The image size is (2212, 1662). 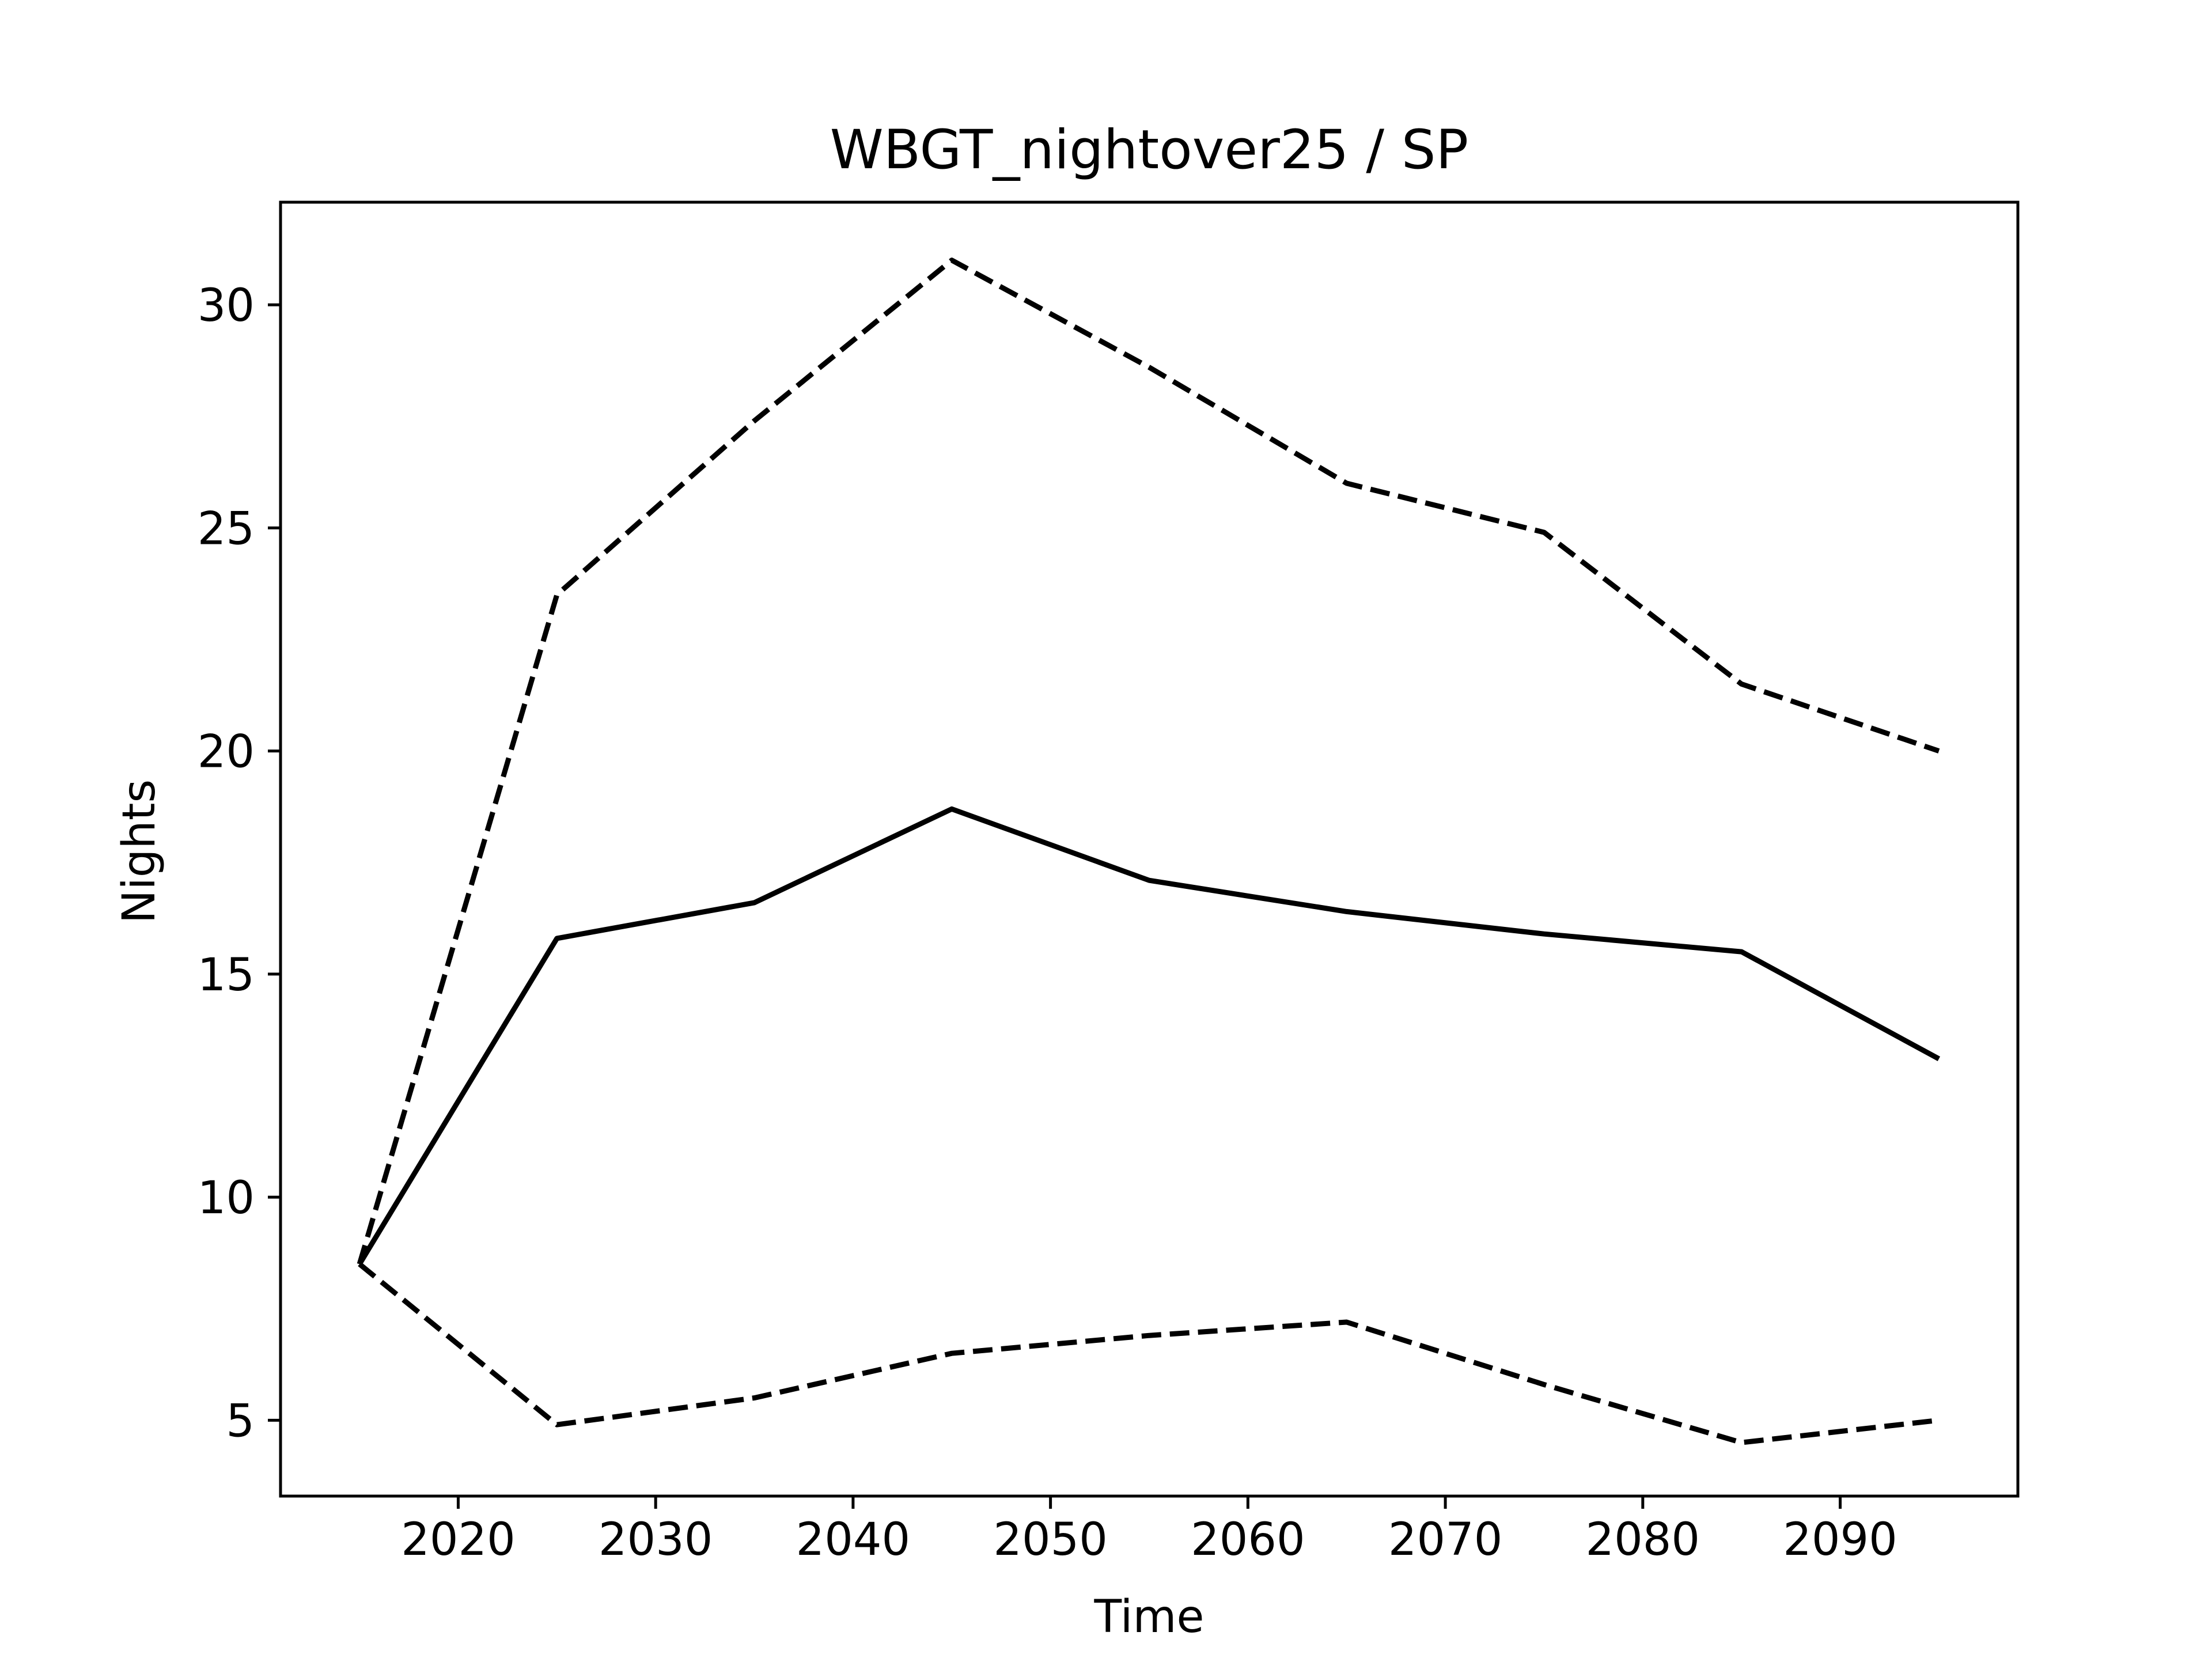 I want to click on chart-title: WBGT_nightover25 / SP, so click(x=1149, y=150).